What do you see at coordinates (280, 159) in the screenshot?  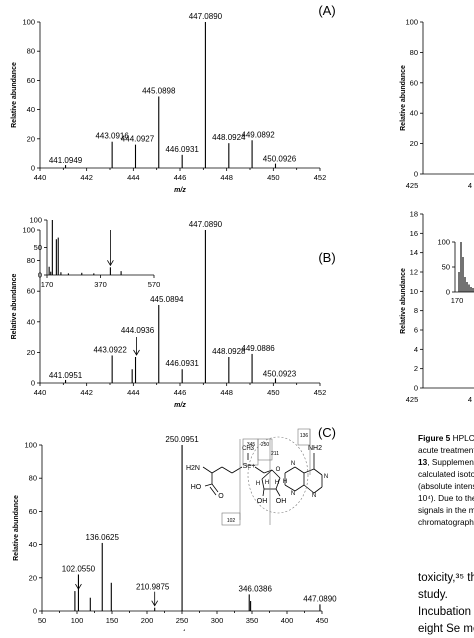 I see `peak-label: 450.0926` at bounding box center [280, 159].